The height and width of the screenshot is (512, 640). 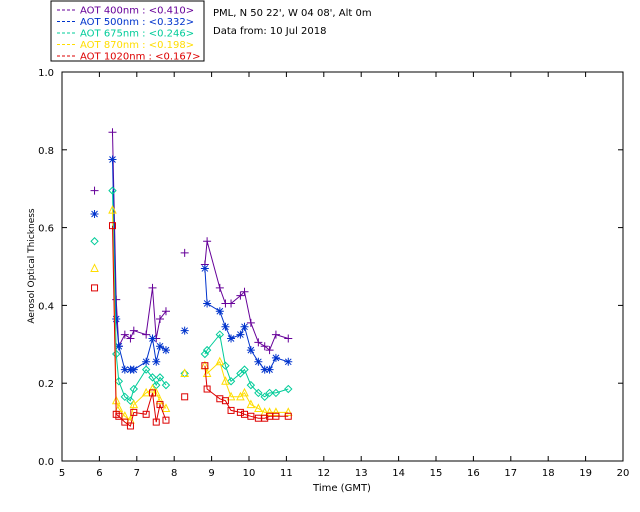 I want to click on legend-frame, so click(x=127, y=31).